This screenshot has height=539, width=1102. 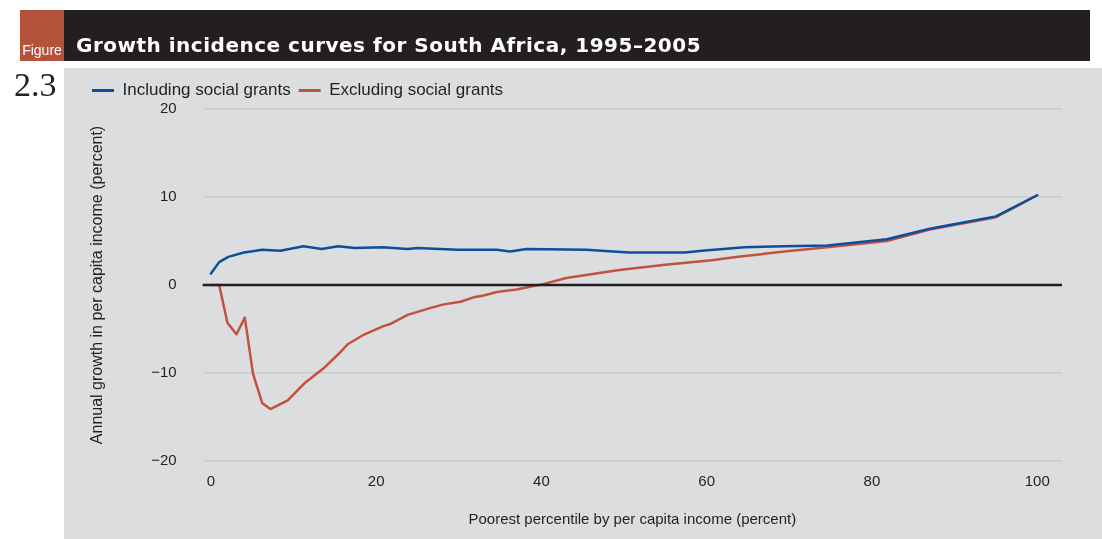 What do you see at coordinates (211, 481) in the screenshot?
I see `x-tick-label: 0` at bounding box center [211, 481].